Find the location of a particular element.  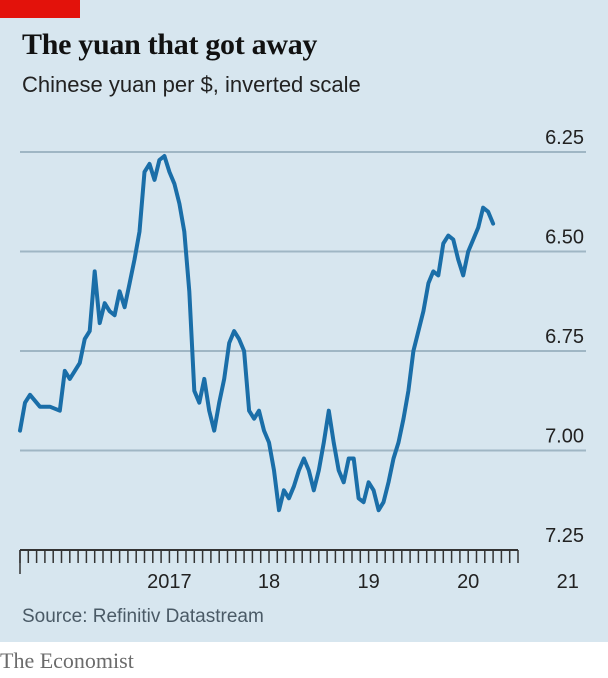

publisher-name: The Economist is located at coordinates (67, 660).